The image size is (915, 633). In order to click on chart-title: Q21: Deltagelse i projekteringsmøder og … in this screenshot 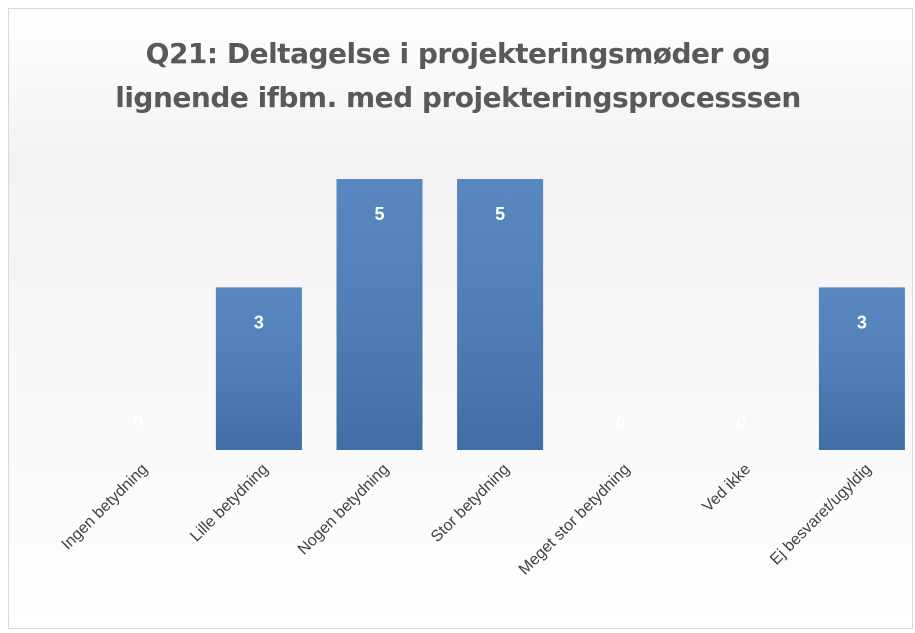, I will do `click(458, 75)`.